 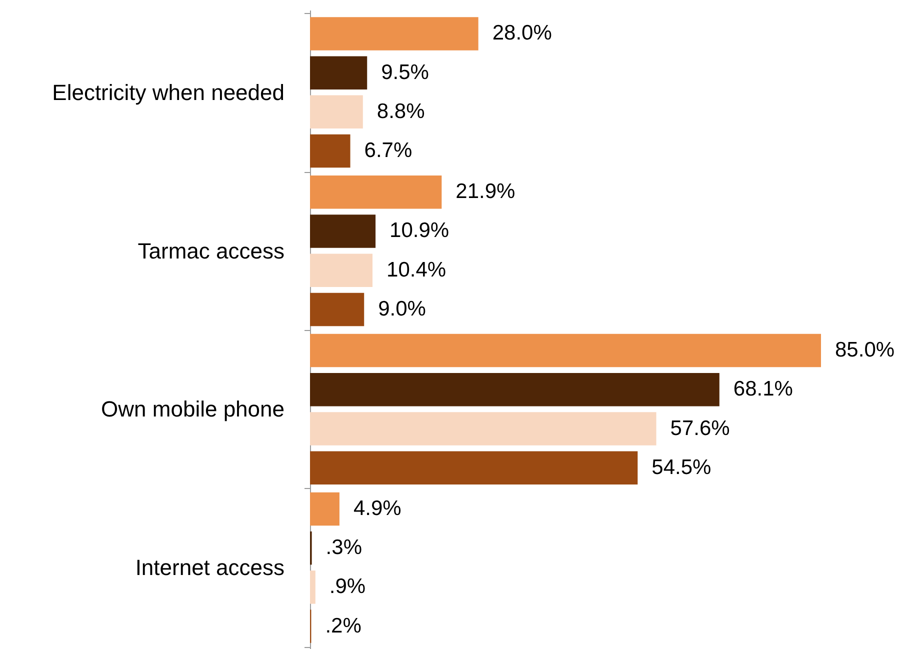 What do you see at coordinates (209, 567) in the screenshot?
I see `y-tick-label: Internet access` at bounding box center [209, 567].